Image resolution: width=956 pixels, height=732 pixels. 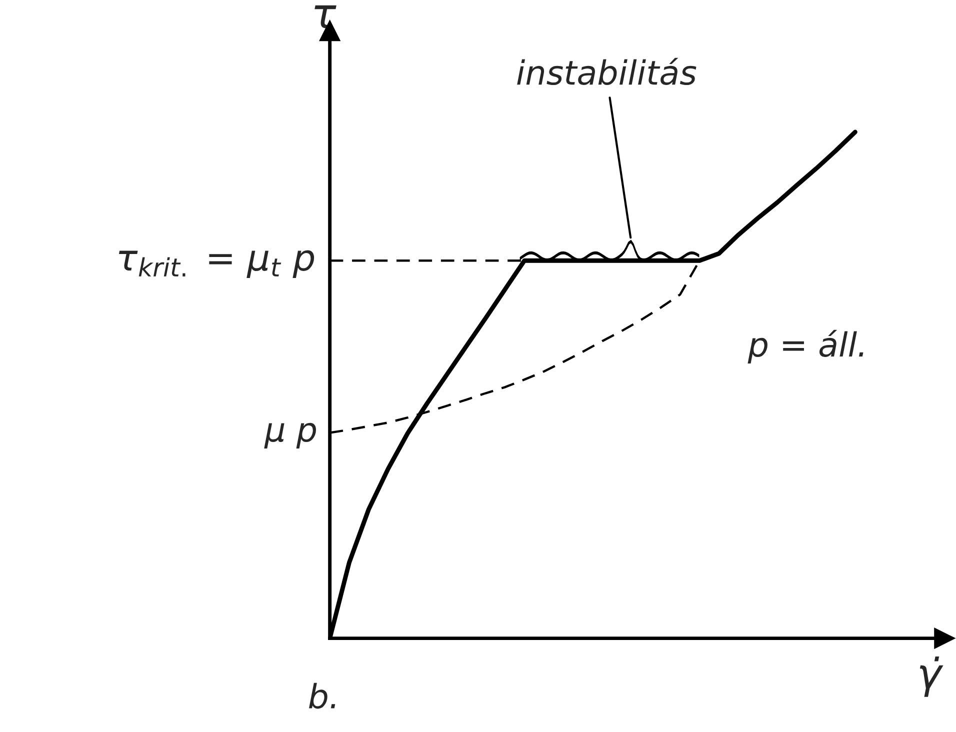 I want to click on text: μ p, so click(x=290, y=435).